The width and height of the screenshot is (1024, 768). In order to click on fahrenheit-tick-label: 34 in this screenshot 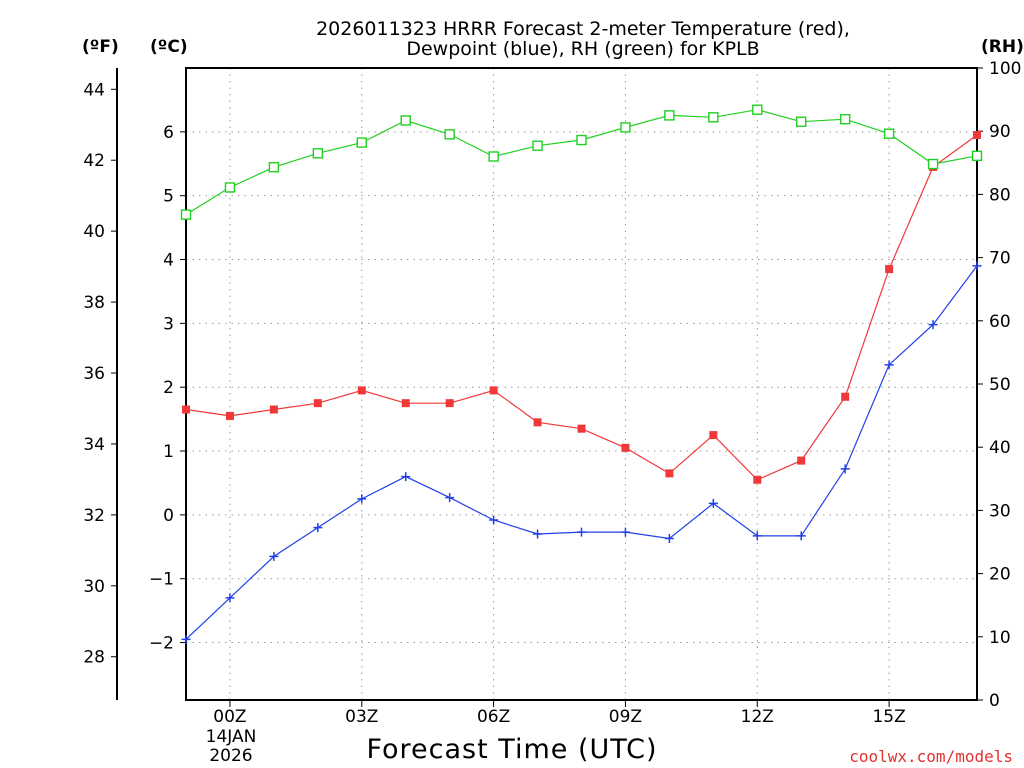, I will do `click(94, 445)`.